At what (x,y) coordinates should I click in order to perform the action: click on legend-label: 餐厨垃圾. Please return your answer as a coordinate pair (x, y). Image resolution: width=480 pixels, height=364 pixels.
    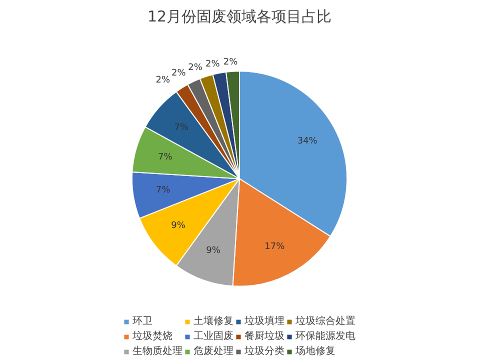
    Looking at the image, I should click on (264, 336).